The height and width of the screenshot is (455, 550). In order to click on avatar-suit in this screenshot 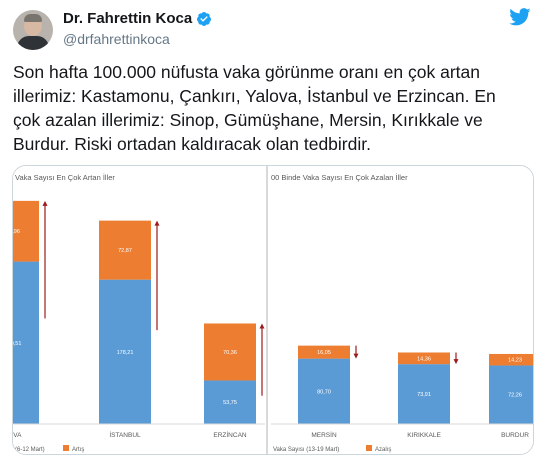, I will do `click(33, 43)`.